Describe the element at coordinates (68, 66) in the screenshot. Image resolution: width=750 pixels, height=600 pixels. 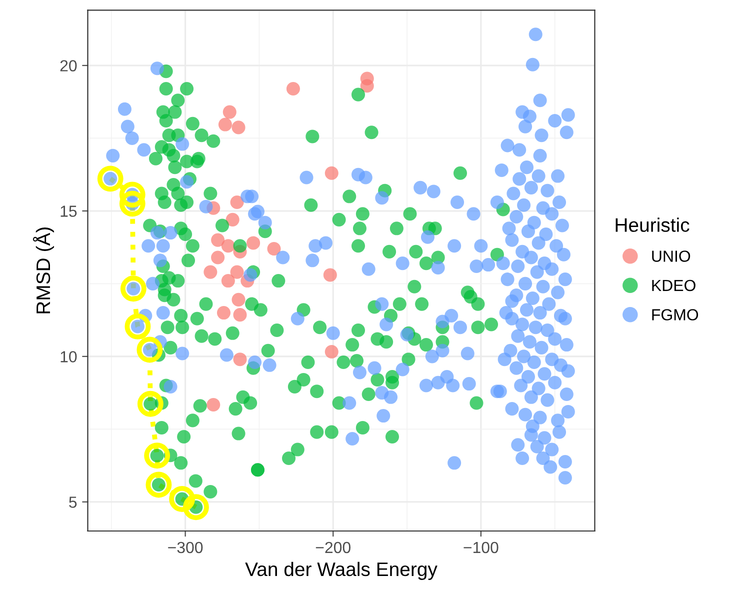
I see `y-tick-label: 20` at that location.